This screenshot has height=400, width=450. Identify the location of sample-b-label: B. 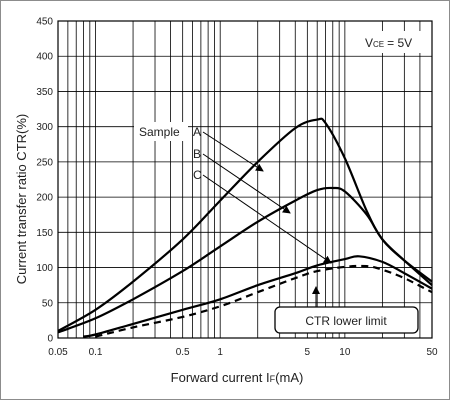
(197, 154).